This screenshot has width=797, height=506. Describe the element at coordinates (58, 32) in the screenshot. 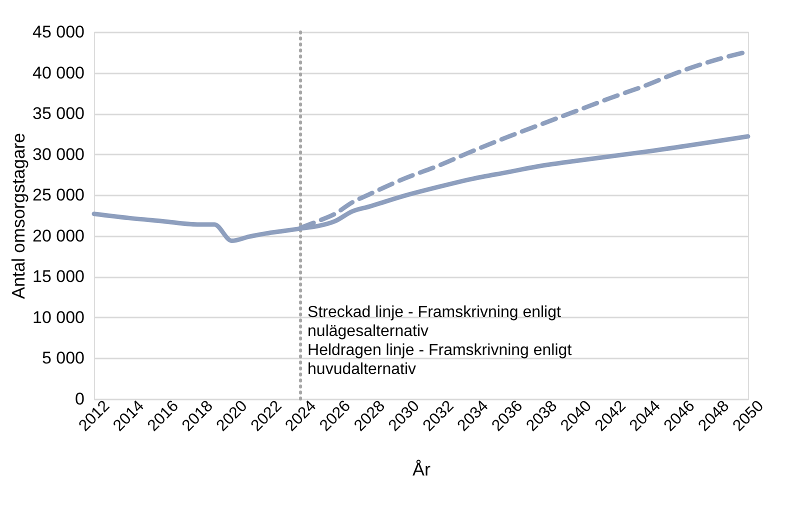

I see `y-tick-label: 45 000` at that location.